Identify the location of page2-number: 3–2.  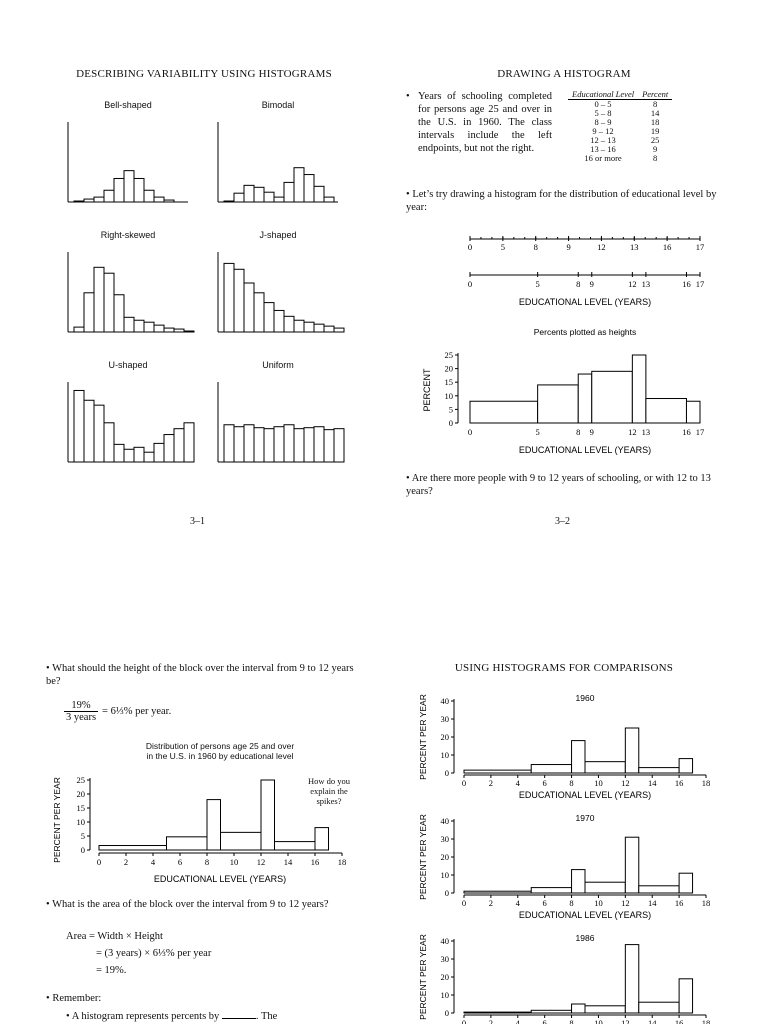
(562, 521).